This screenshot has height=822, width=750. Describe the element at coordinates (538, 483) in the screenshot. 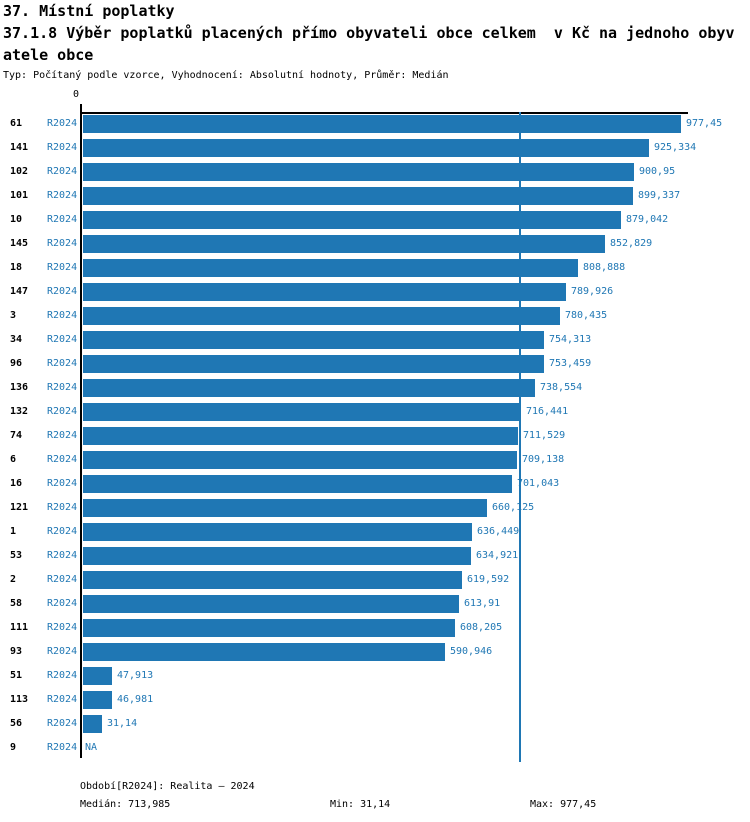

I see `bar-value-label: 701,043` at that location.